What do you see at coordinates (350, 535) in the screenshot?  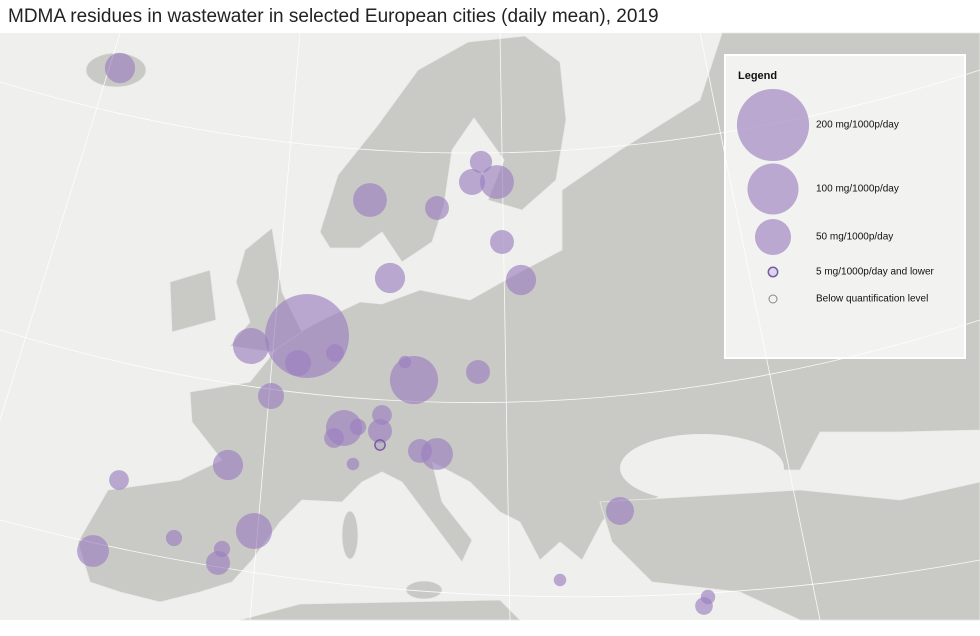 I see `sardinia` at bounding box center [350, 535].